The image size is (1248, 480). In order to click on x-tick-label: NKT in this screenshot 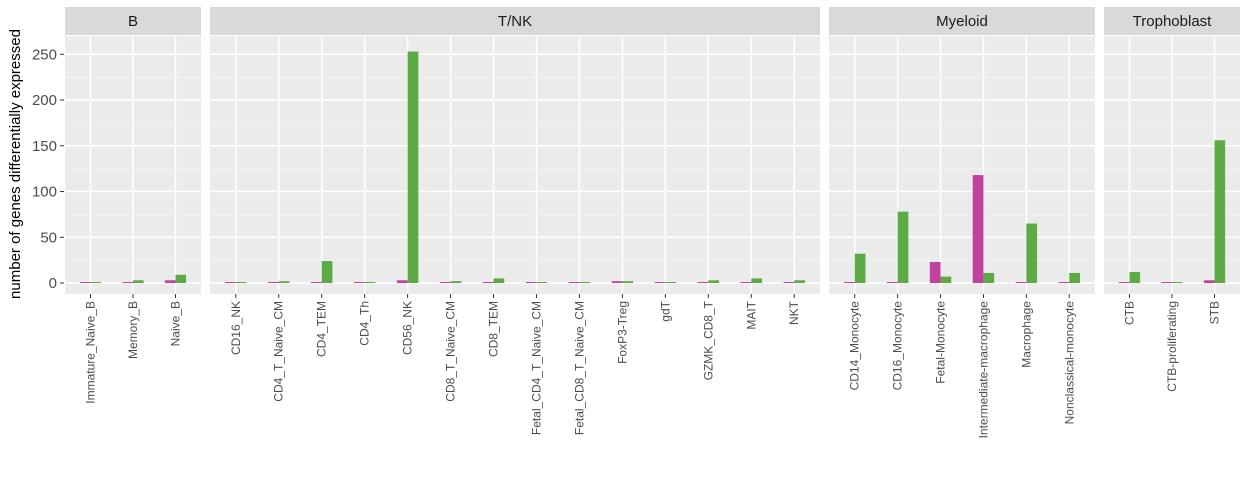, I will do `click(794, 312)`.